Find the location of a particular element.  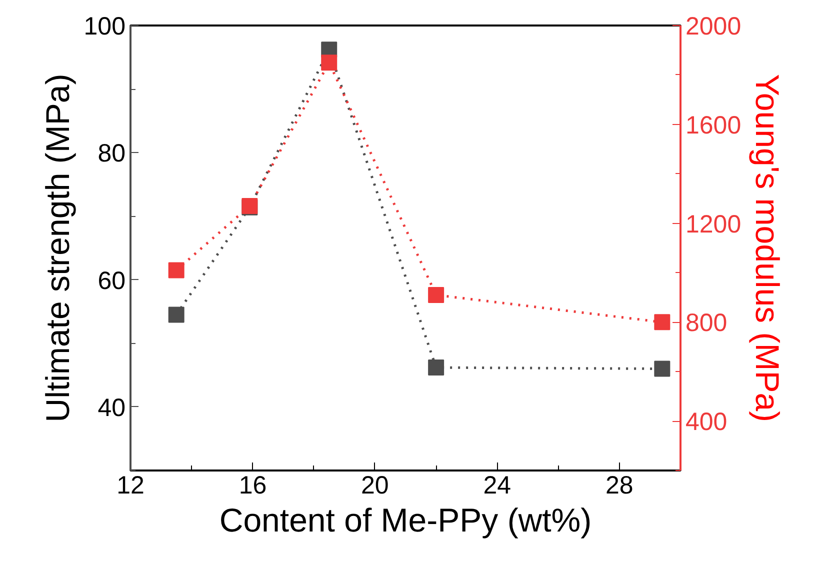

y2-tick-label: 1600 is located at coordinates (714, 125).